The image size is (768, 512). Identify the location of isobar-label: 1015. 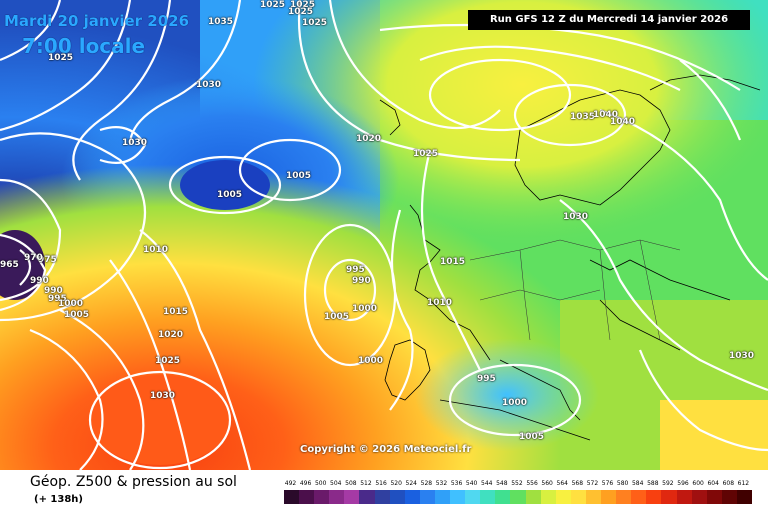
(453, 262).